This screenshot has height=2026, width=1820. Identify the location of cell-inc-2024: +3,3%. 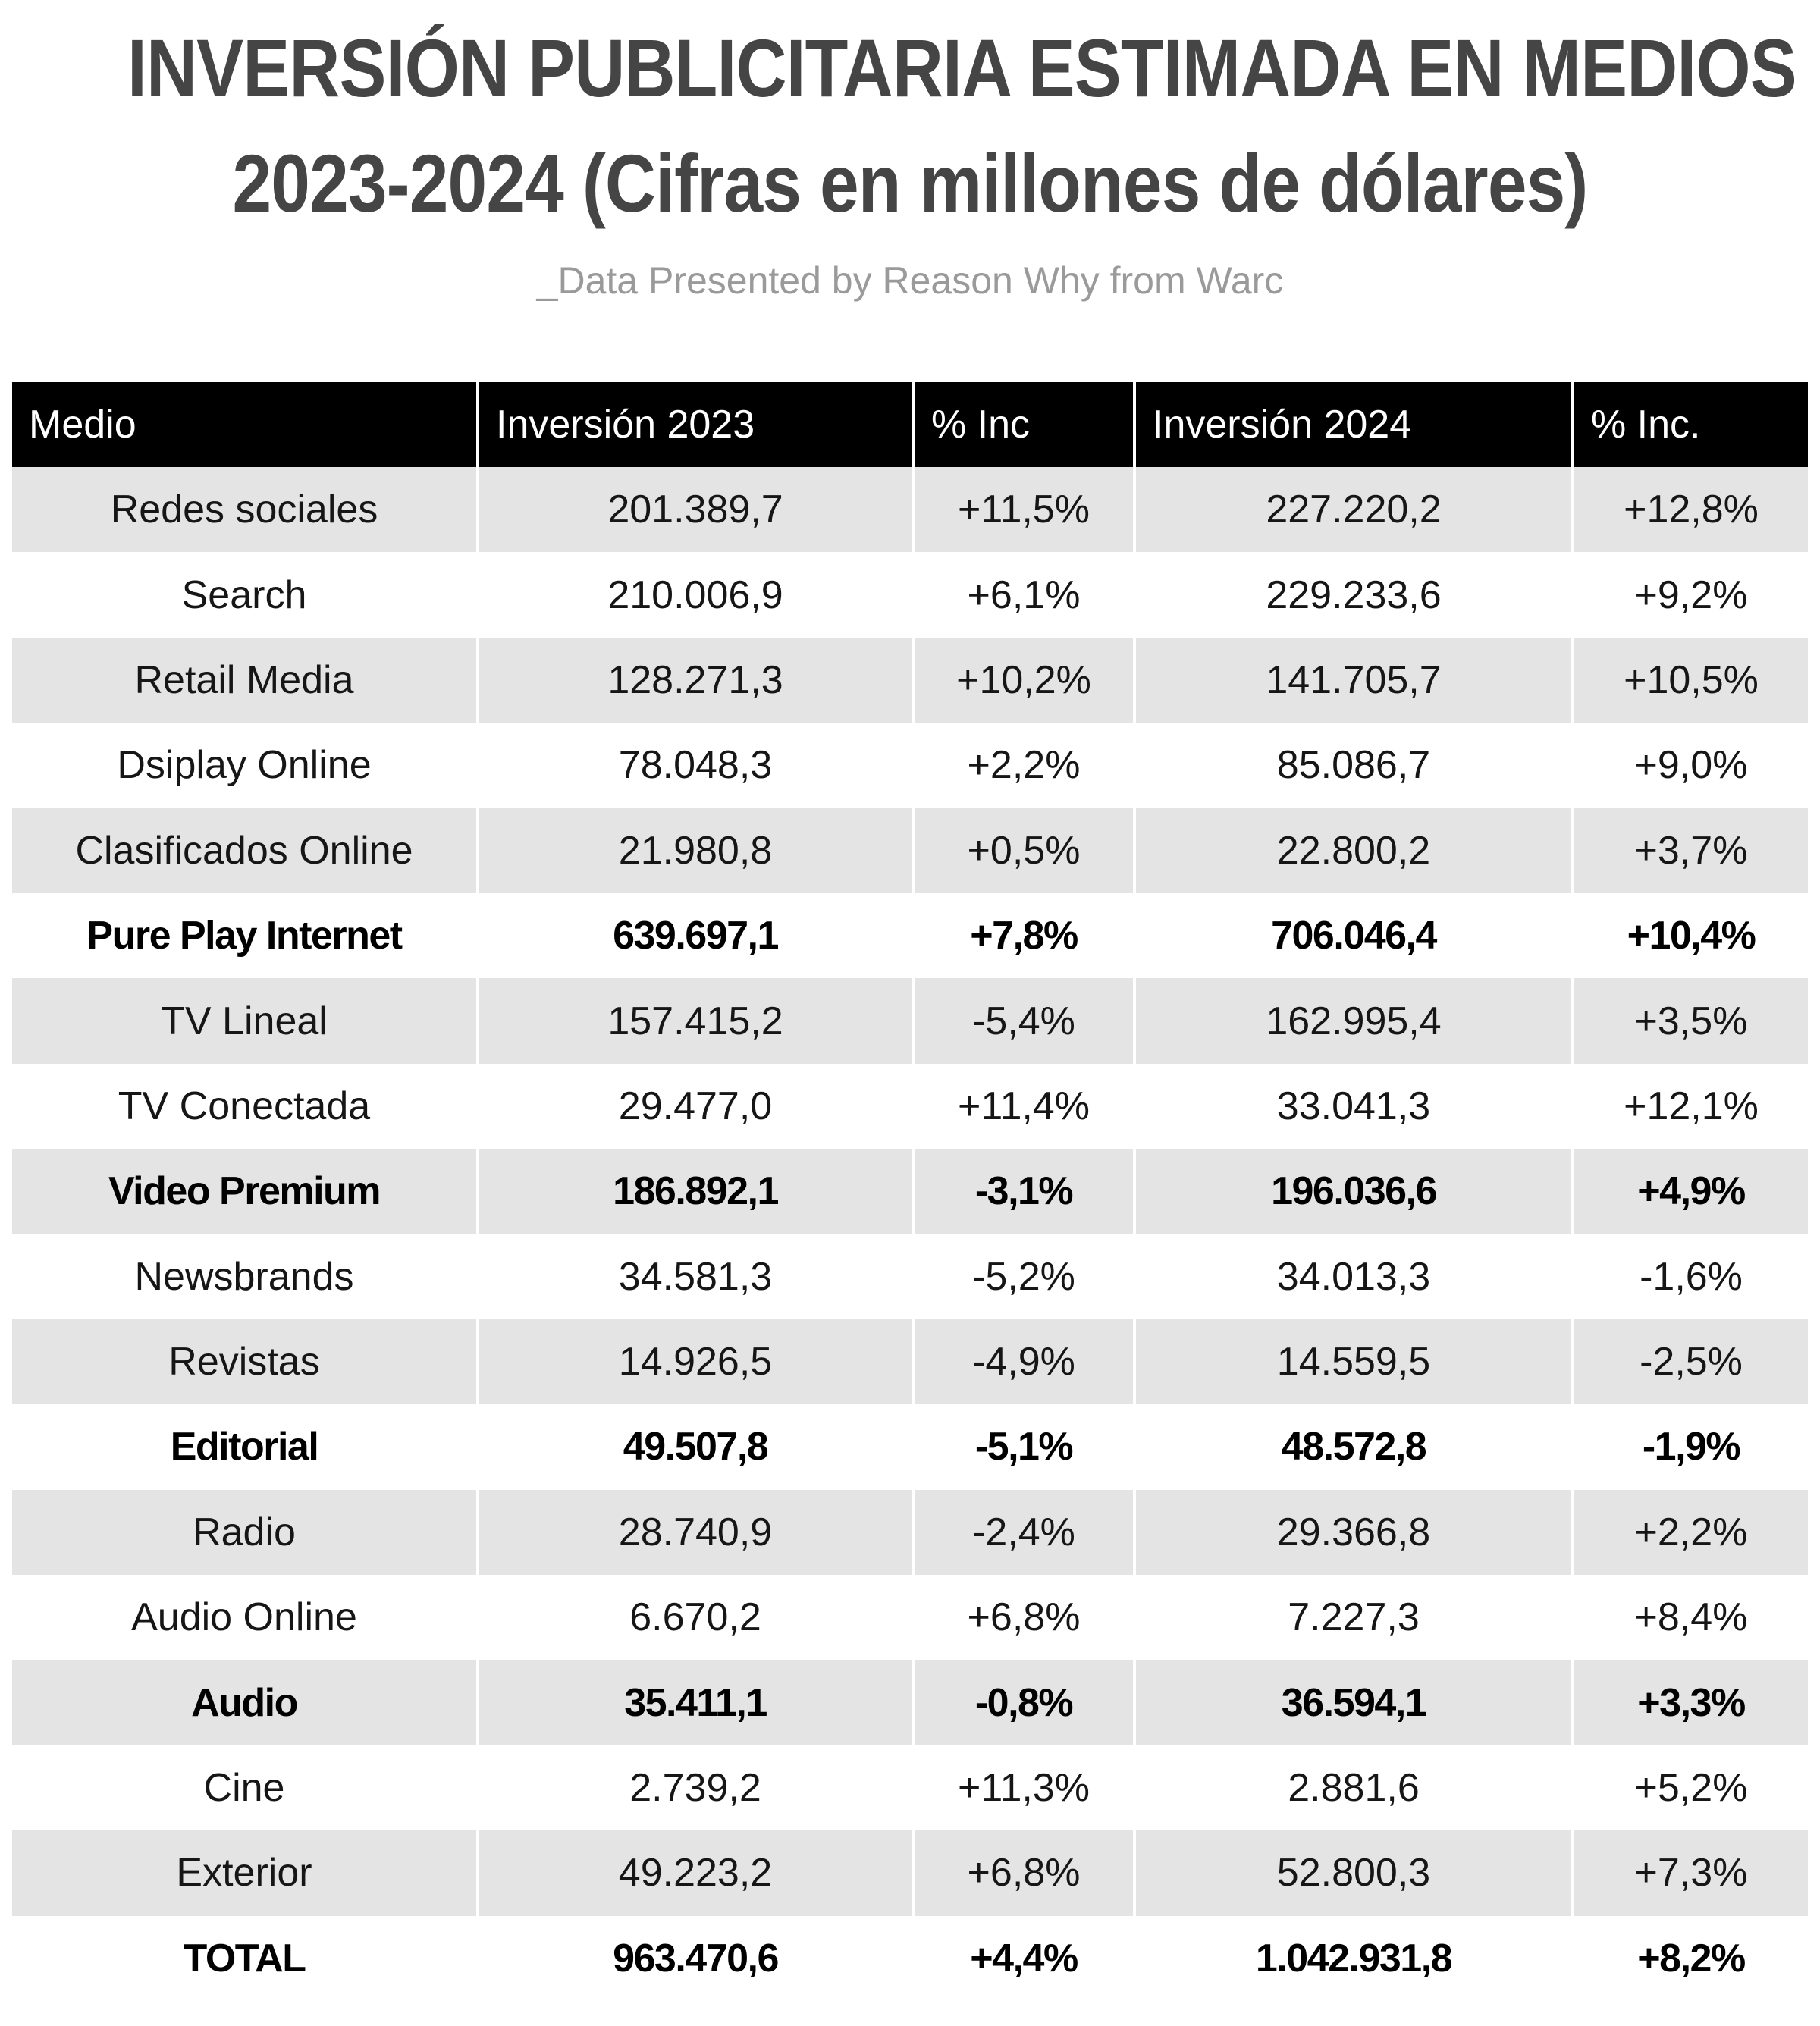
(1689, 1703).